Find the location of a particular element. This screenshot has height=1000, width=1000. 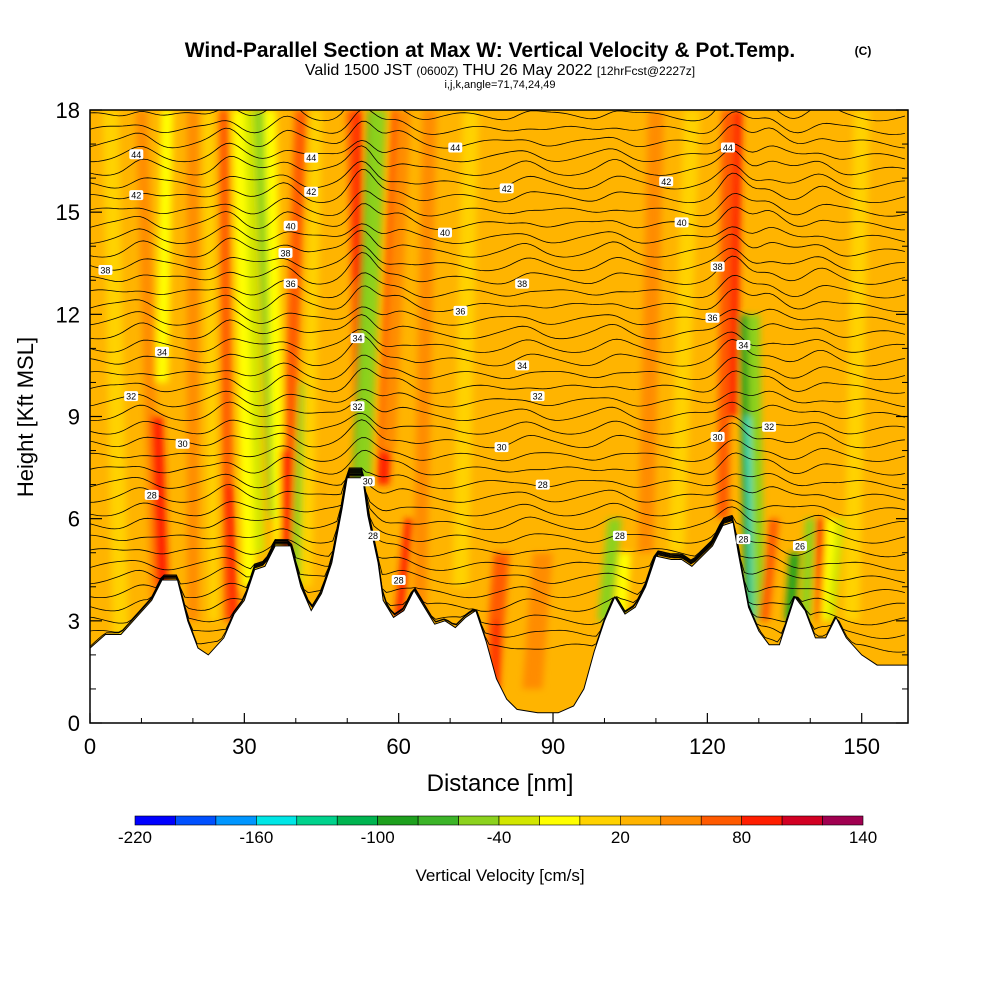

y-tick-label: 12 is located at coordinates (68, 314).